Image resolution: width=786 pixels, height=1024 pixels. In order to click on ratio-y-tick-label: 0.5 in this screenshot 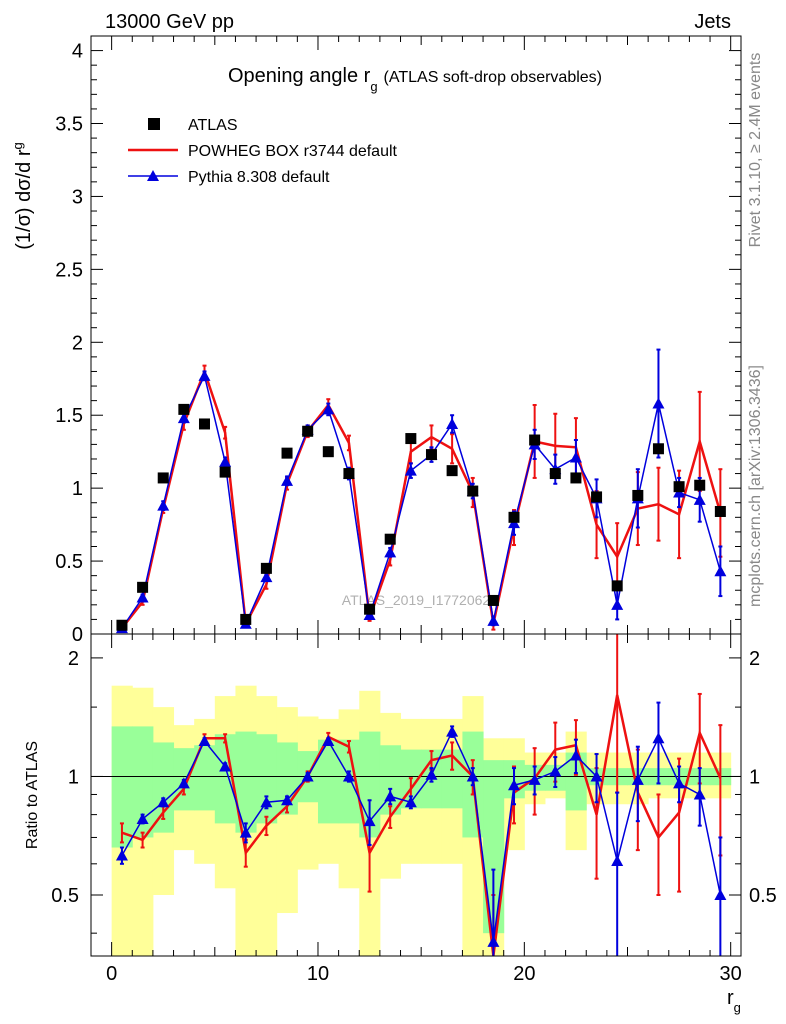, I will do `click(65, 896)`.